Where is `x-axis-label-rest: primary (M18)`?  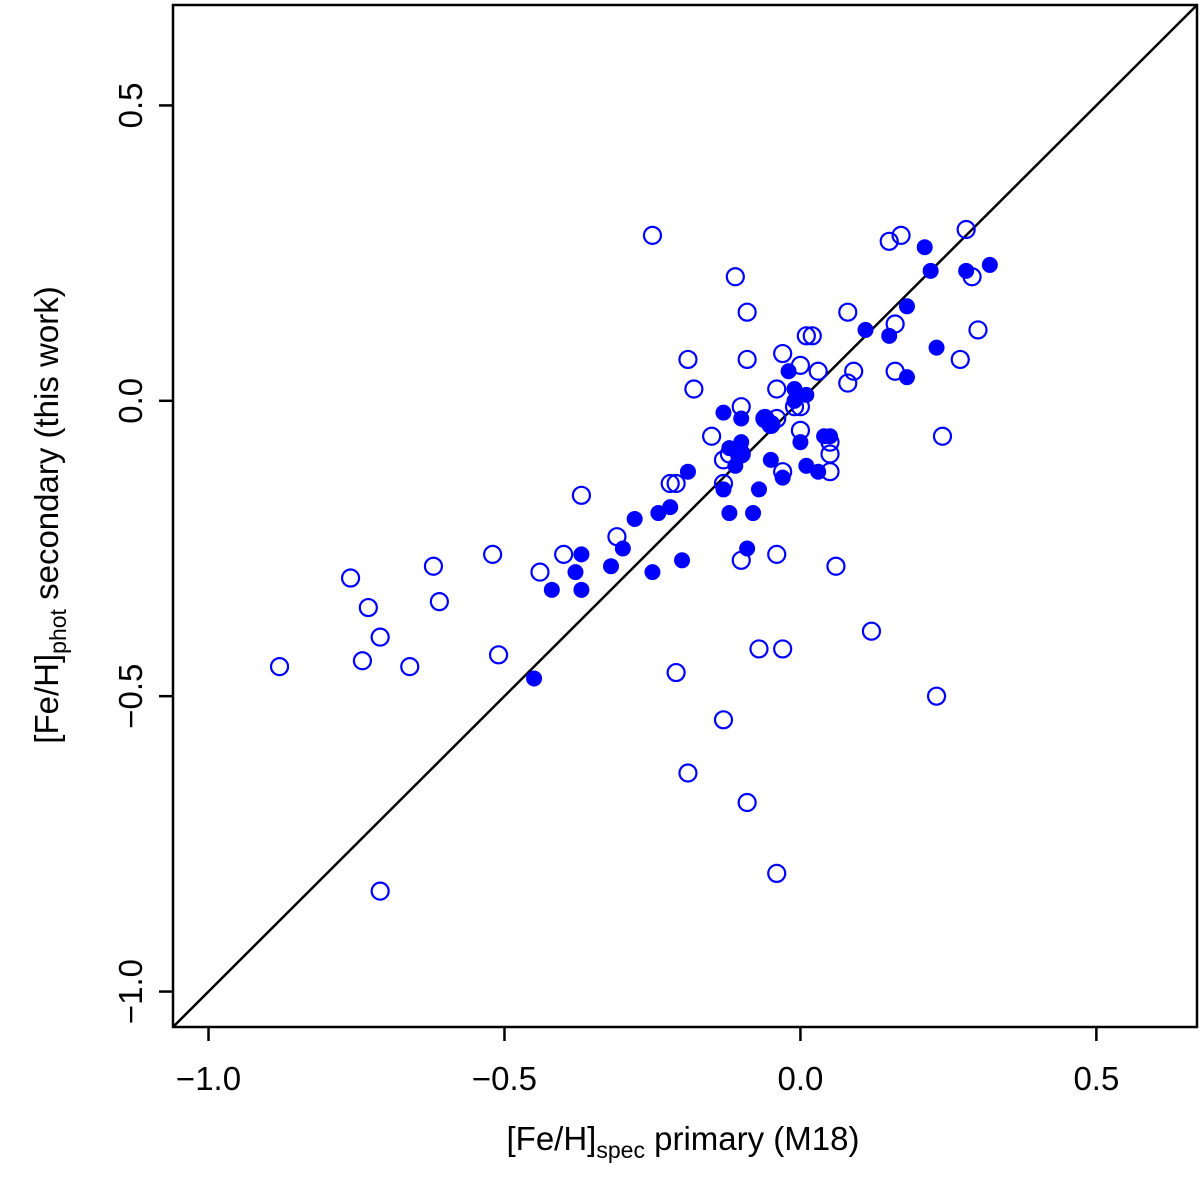
x-axis-label-rest: primary (M18) is located at coordinates (752, 1138).